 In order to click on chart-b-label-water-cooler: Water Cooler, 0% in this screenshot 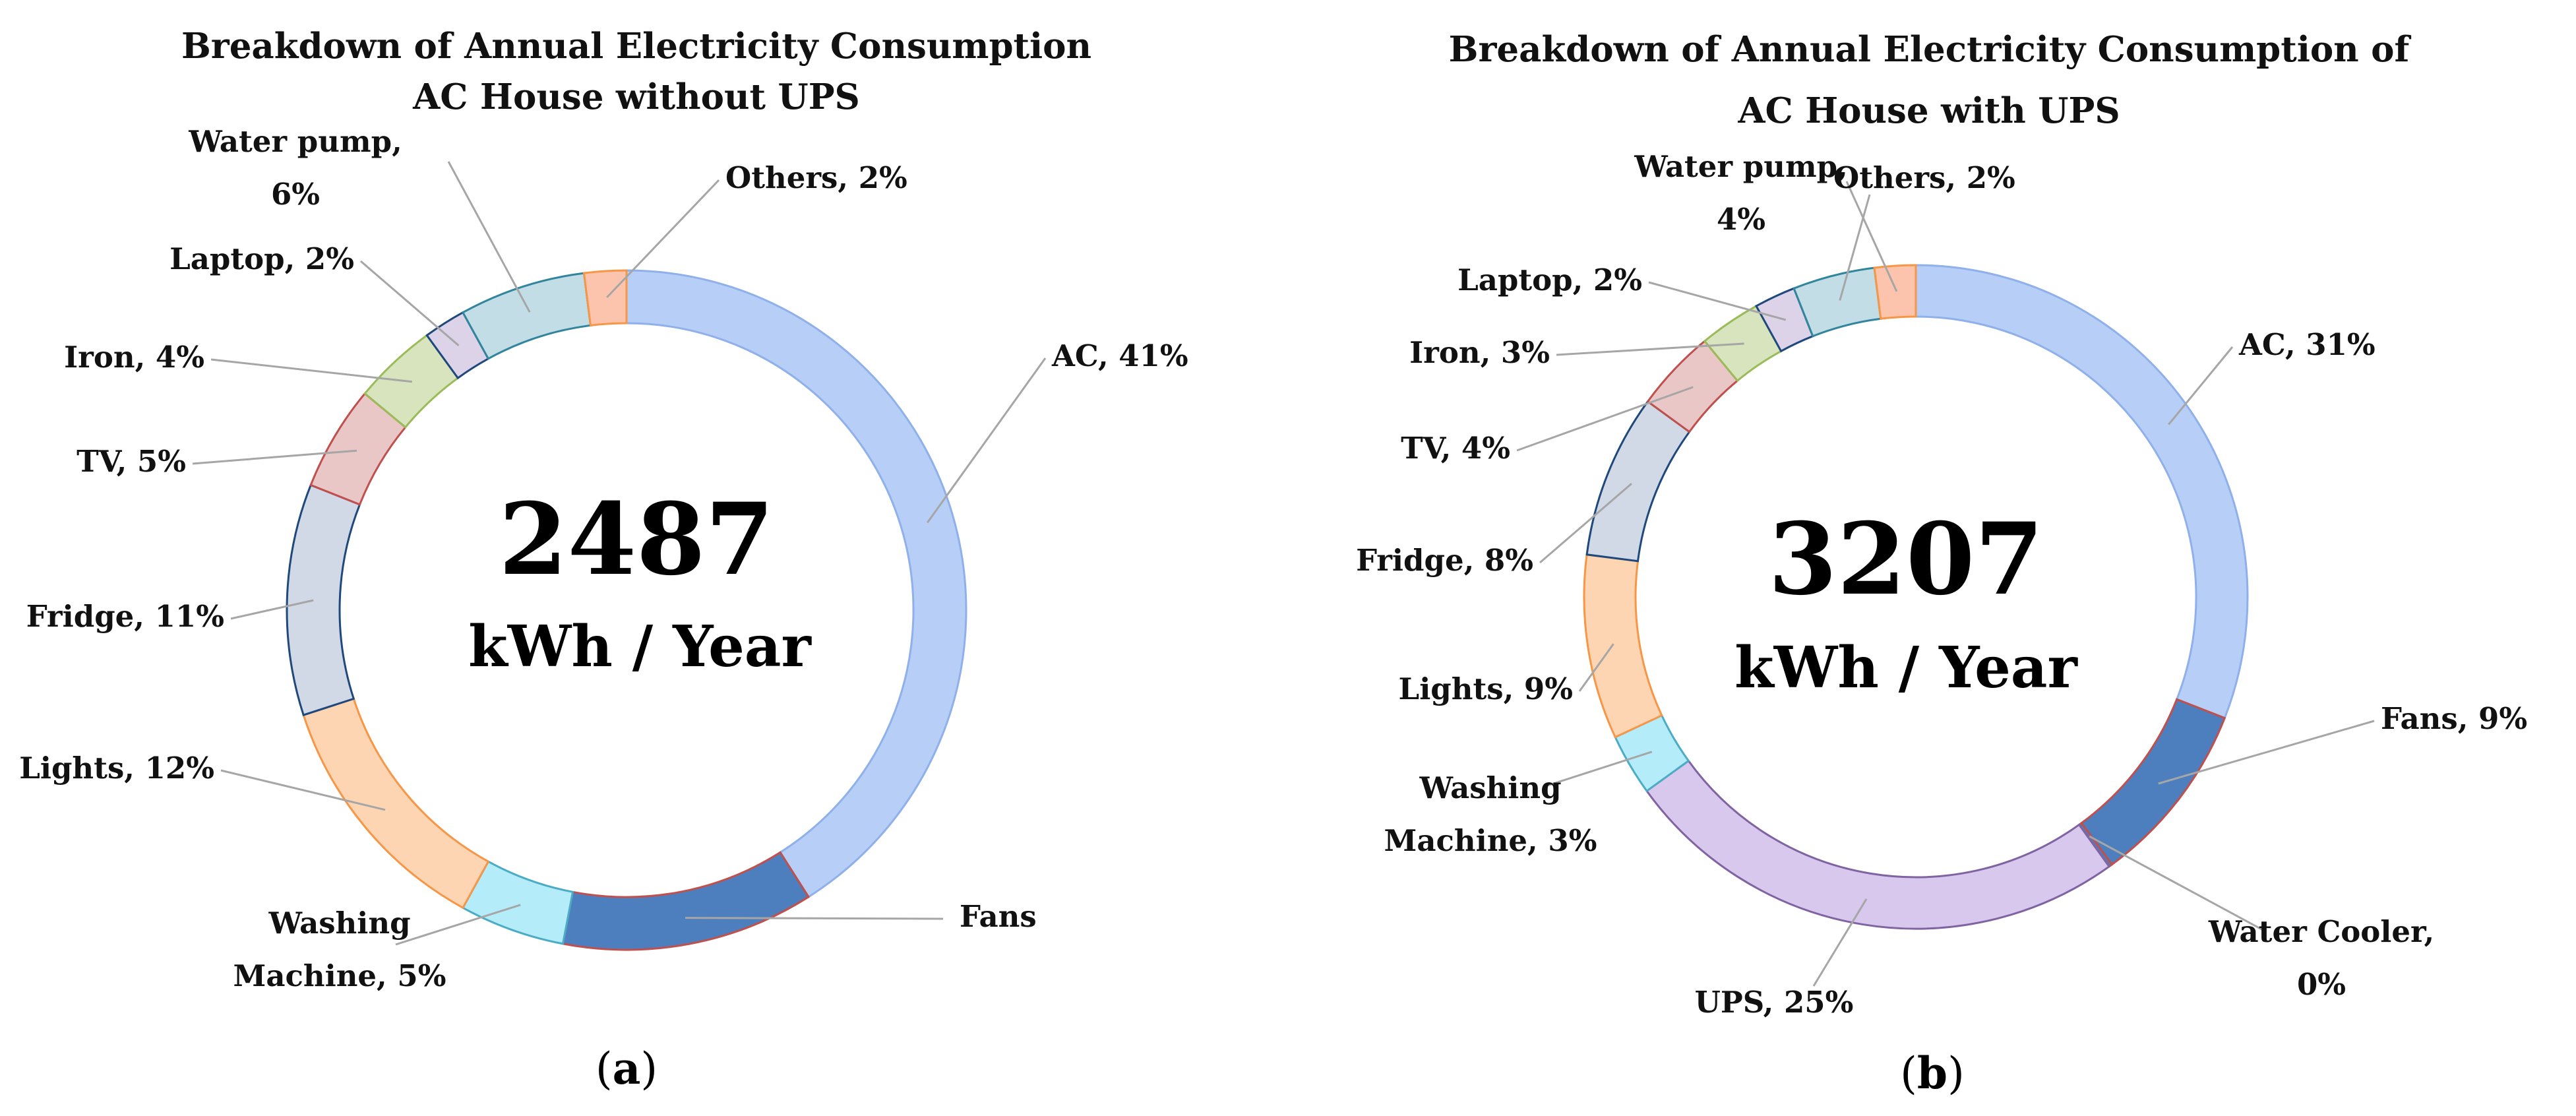, I will do `click(2321, 958)`.